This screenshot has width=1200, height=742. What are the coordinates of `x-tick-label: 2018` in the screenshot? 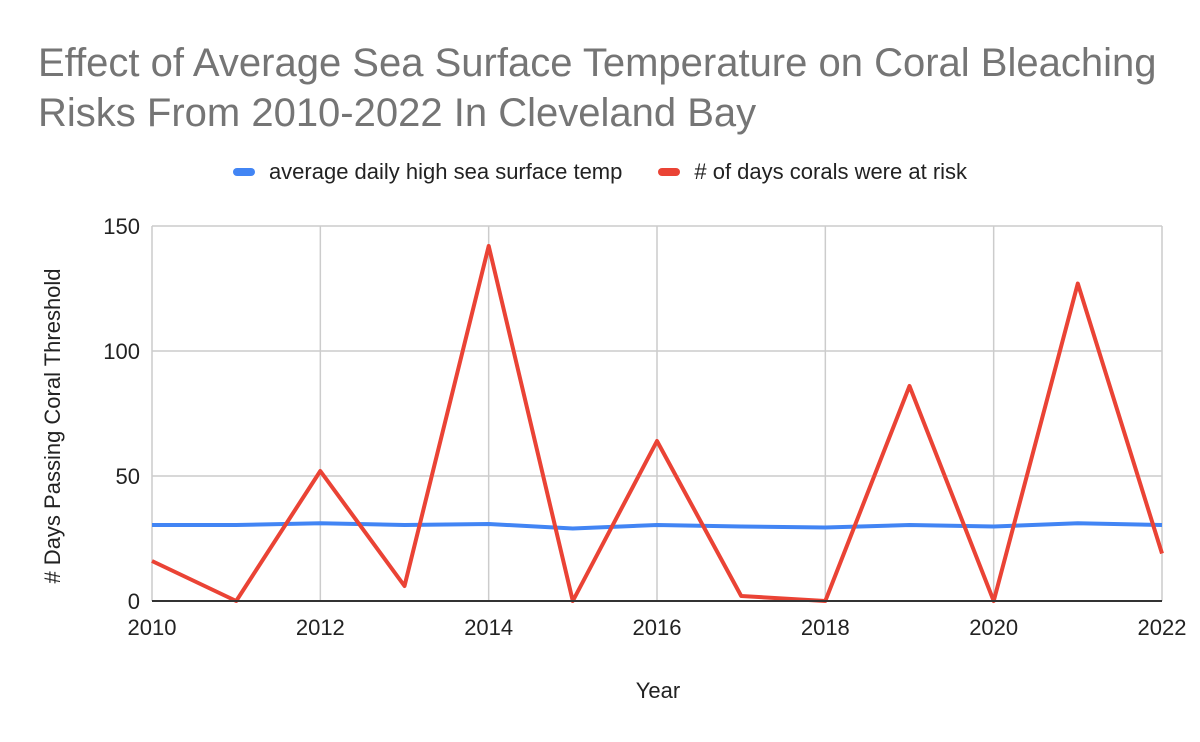 It's located at (825, 627).